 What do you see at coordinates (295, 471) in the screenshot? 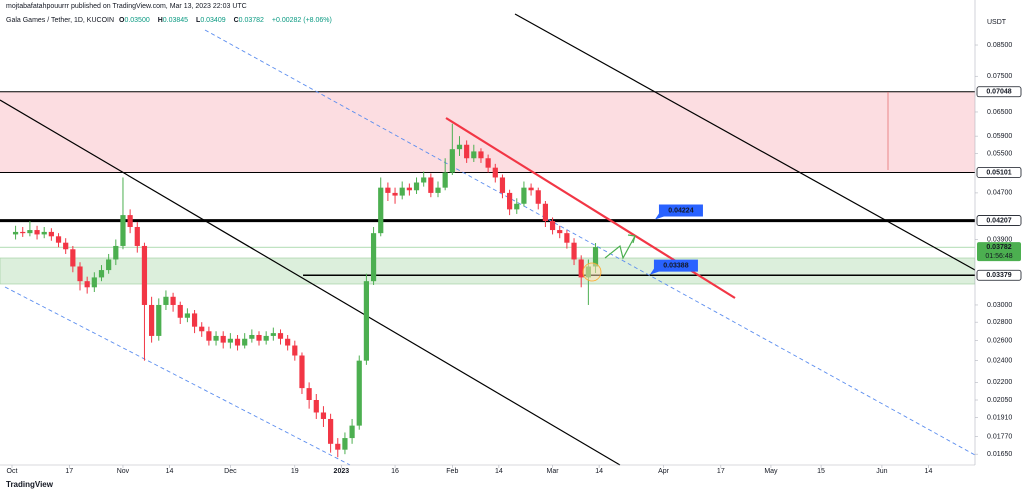
I see `x-tick-label: 19` at bounding box center [295, 471].